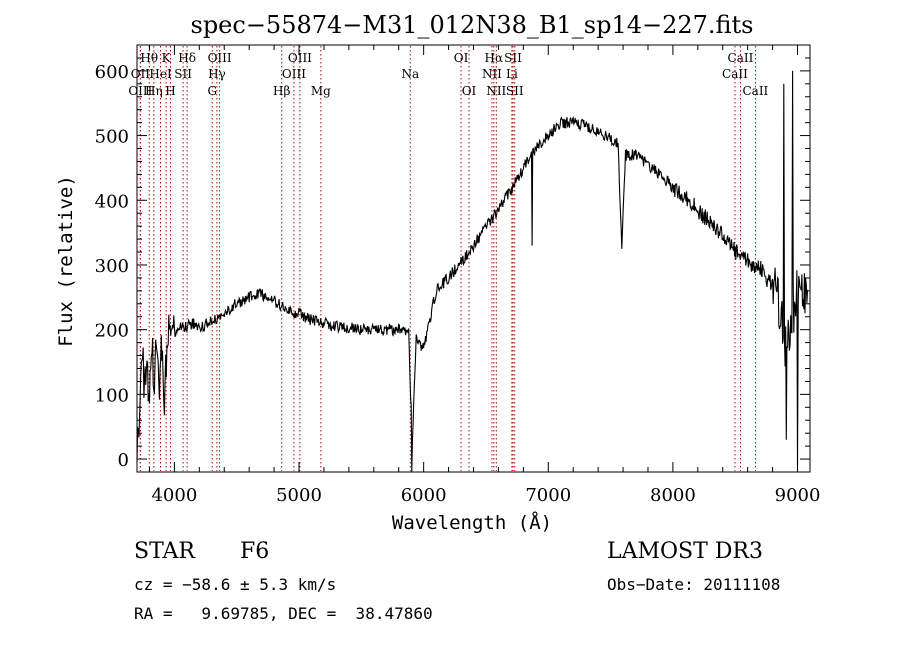 The image size is (900, 649). Describe the element at coordinates (294, 74) in the screenshot. I see `line-label-14: OIII` at that location.